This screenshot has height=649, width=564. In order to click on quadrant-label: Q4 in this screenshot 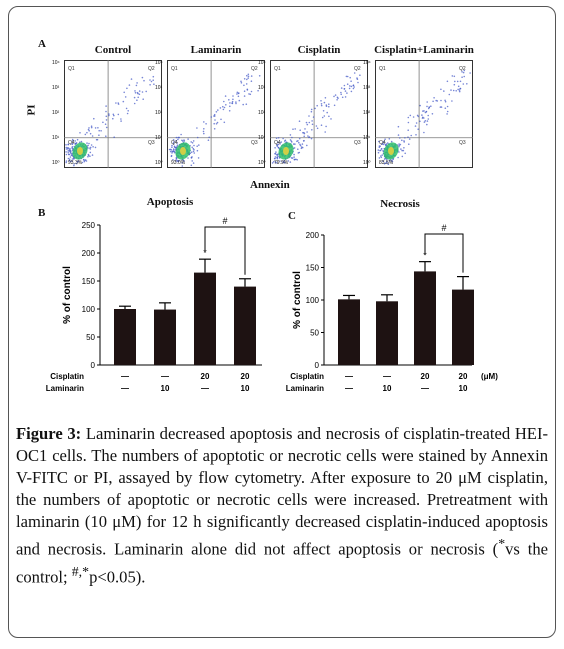, I will do `click(71, 143)`.